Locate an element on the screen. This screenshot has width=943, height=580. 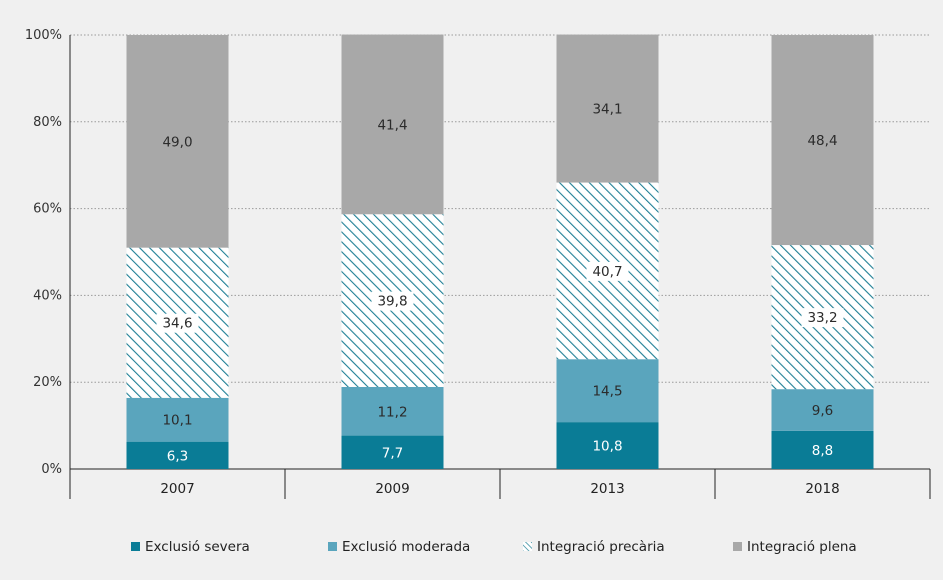
data-label: 10,8 is located at coordinates (607, 447).